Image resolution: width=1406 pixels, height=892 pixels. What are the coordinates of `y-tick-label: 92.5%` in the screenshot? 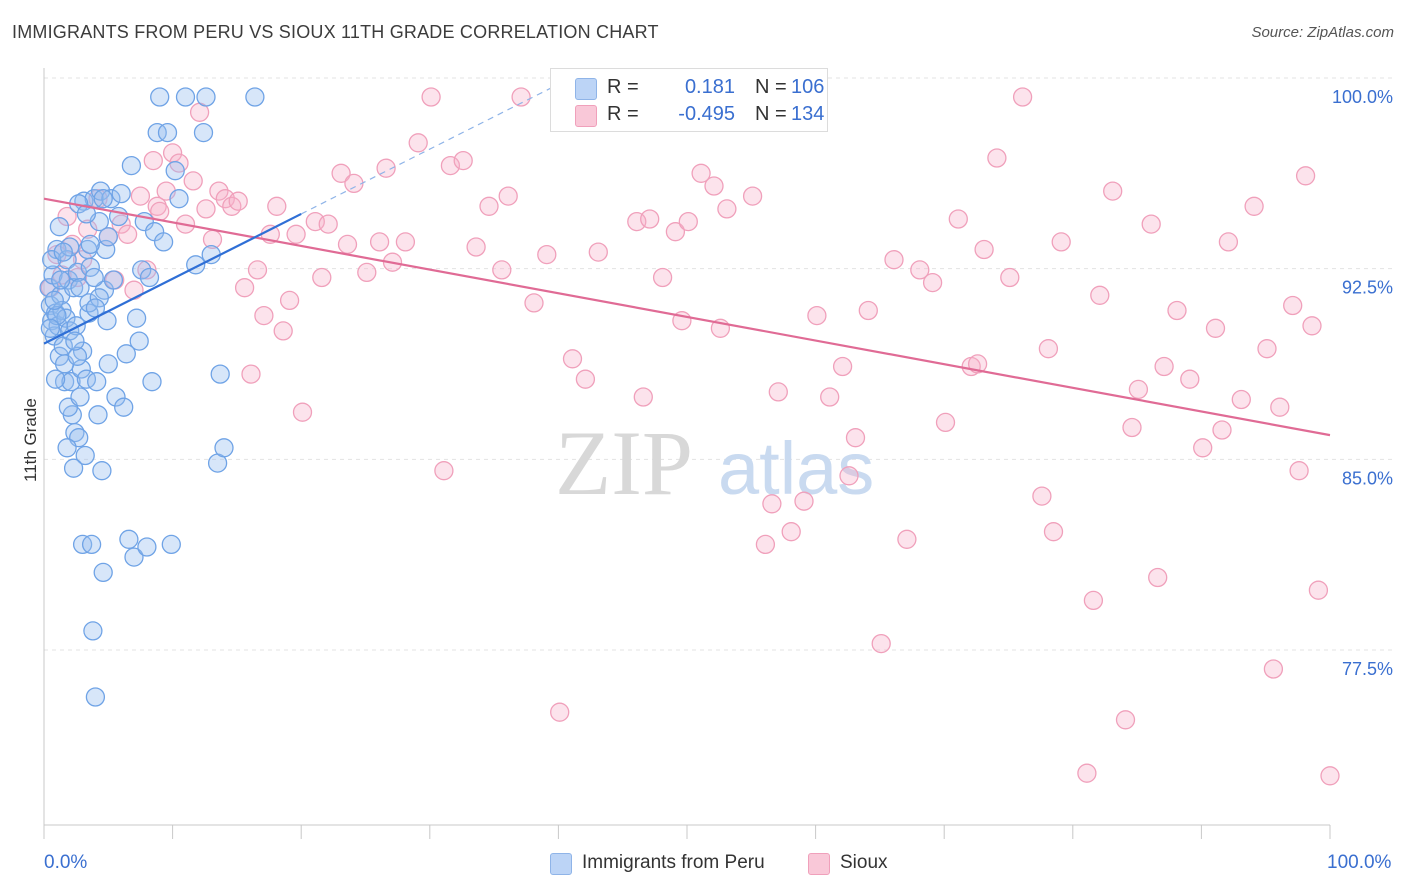 It's located at (1367, 288).